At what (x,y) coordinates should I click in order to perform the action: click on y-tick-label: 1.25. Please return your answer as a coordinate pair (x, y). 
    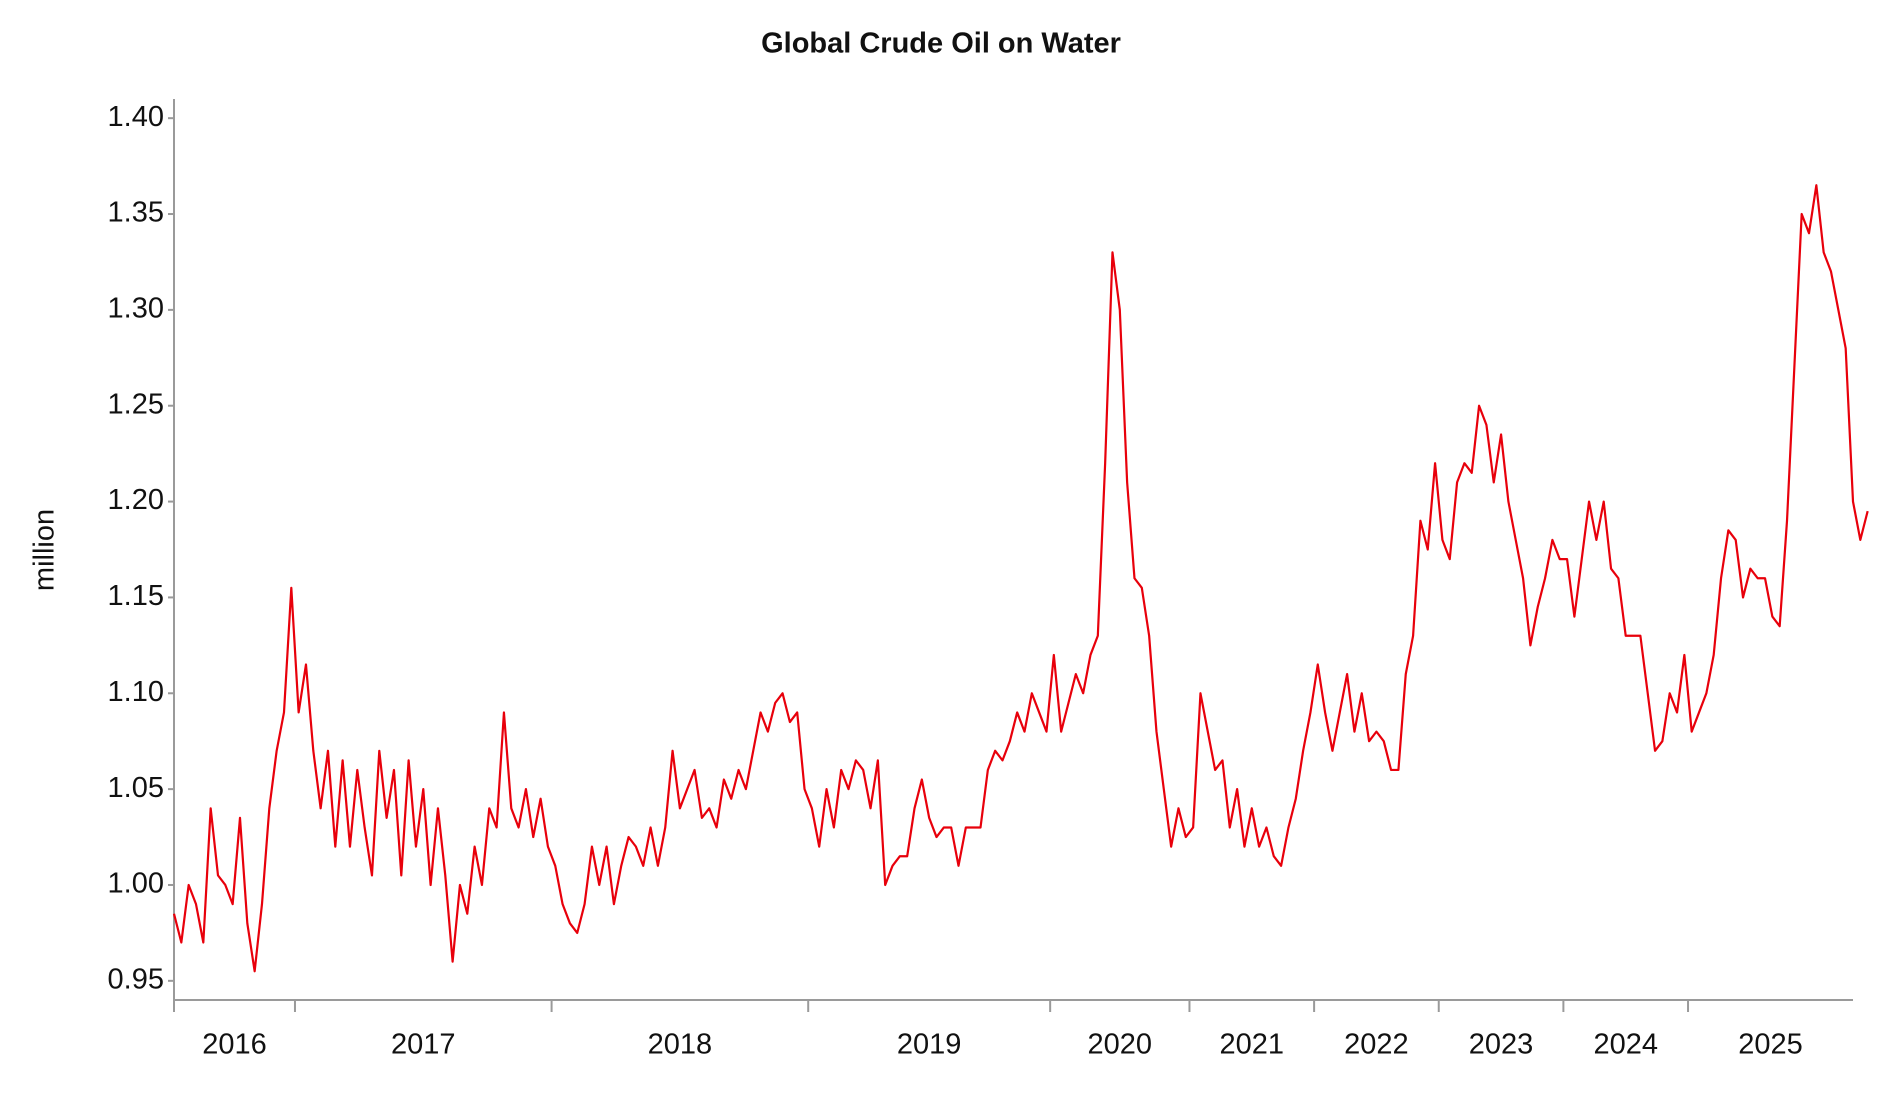
    Looking at the image, I should click on (136, 404).